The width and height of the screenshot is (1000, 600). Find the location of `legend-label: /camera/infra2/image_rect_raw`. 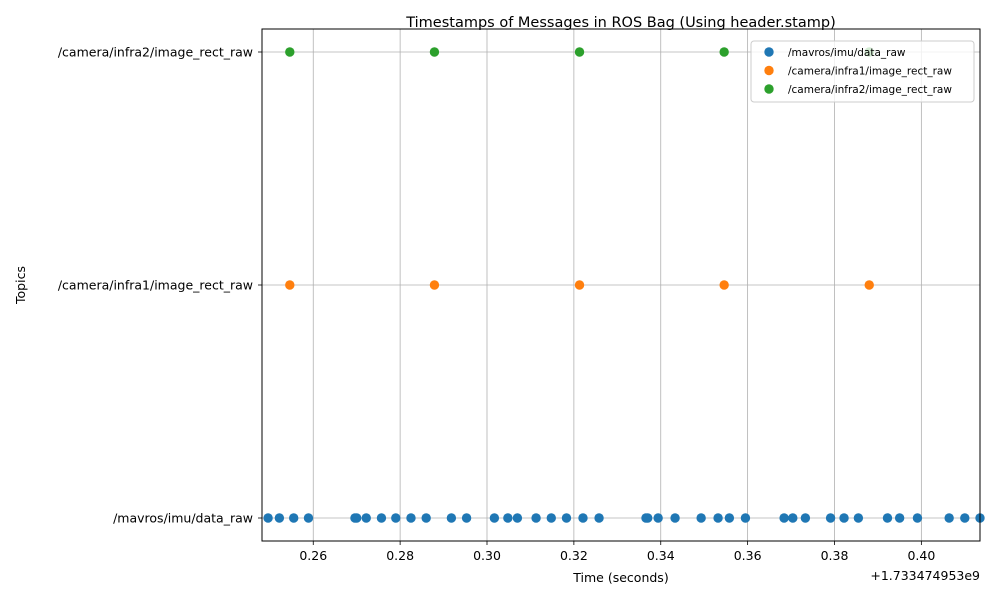

legend-label: /camera/infra2/image_rect_raw is located at coordinates (870, 90).